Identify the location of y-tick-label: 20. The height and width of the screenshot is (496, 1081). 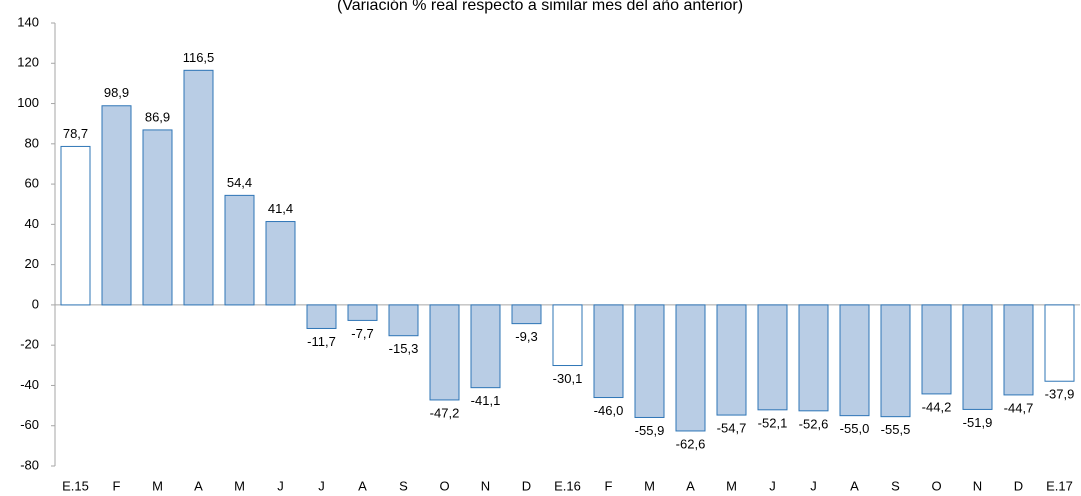
(32, 263).